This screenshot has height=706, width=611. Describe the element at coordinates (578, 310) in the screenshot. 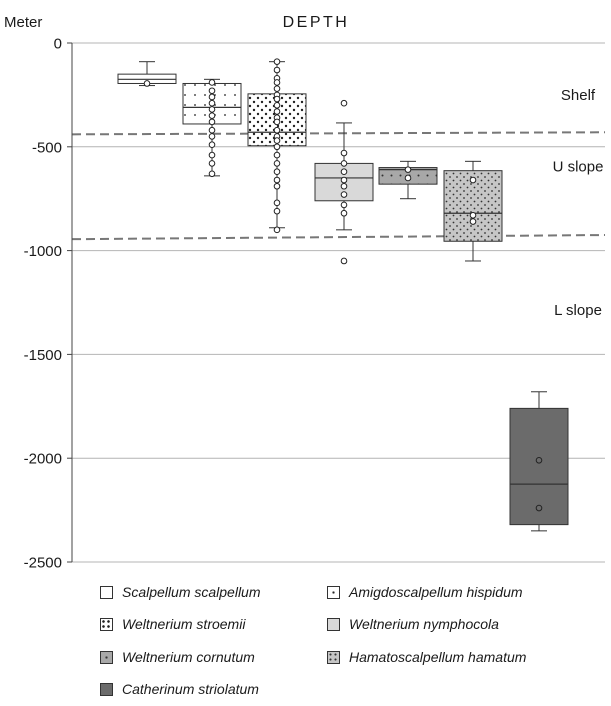

I see `zone-label: L slope` at that location.